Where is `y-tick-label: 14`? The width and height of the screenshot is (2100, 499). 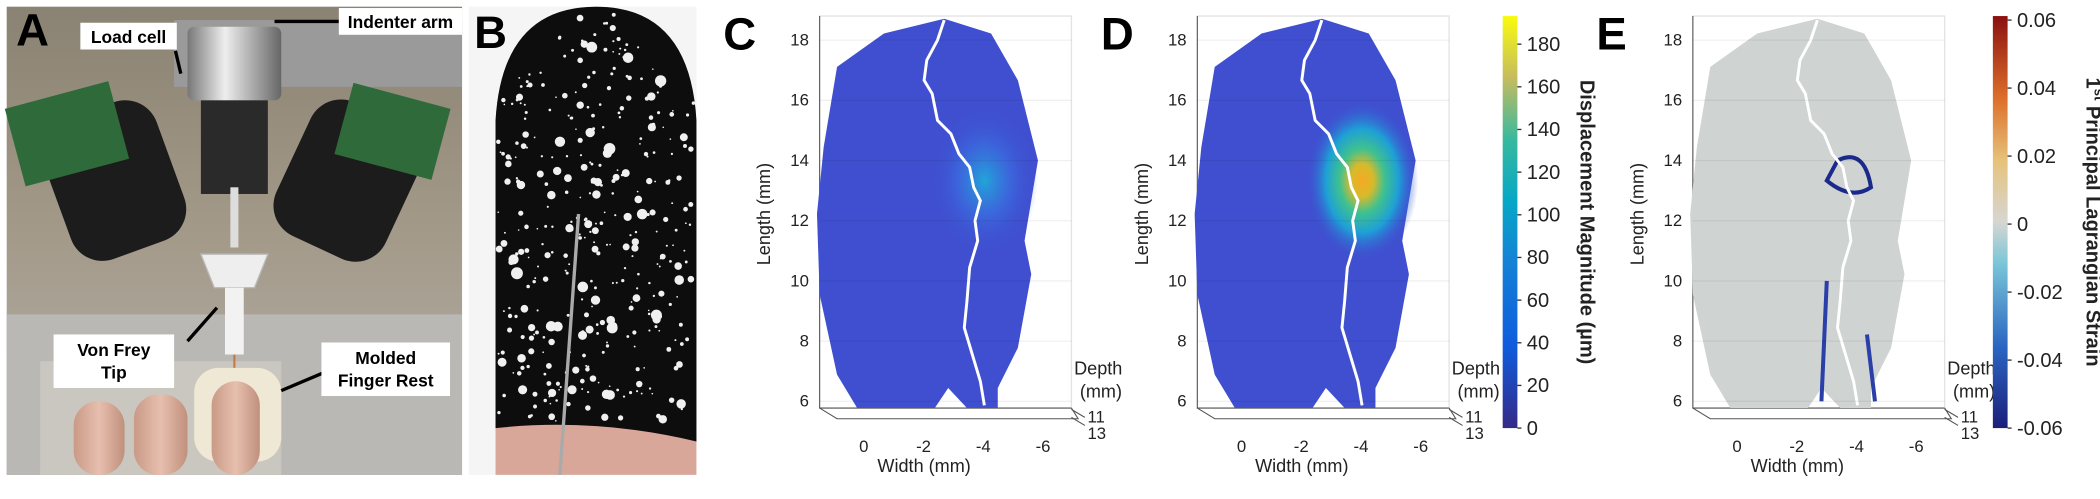 y-tick-label: 14 is located at coordinates (799, 160).